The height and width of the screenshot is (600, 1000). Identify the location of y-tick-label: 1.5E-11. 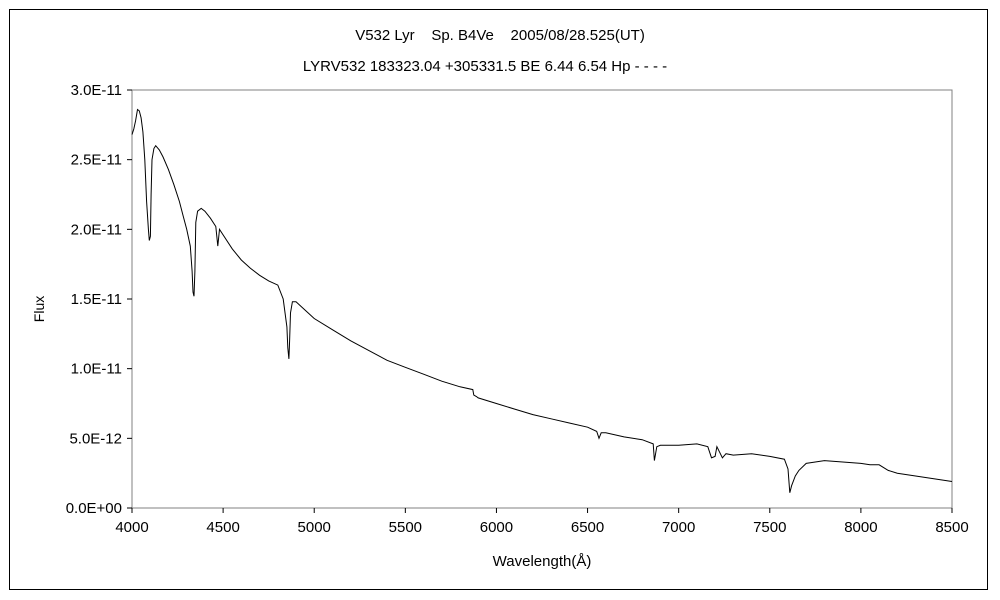
(96, 299).